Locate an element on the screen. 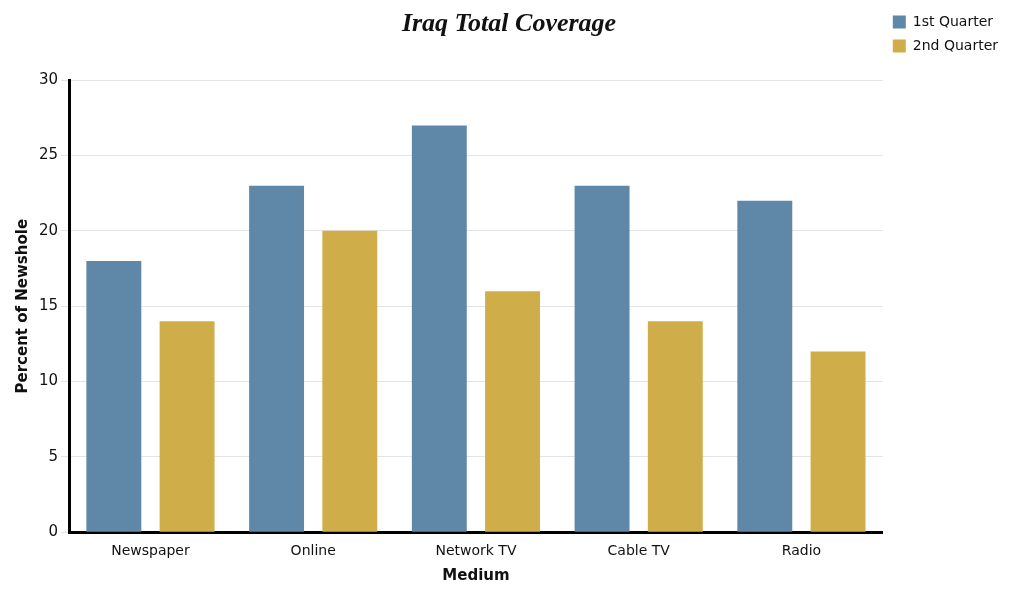 Image resolution: width=1018 pixels, height=594 pixels. y-tick-label: 25 is located at coordinates (48, 154).